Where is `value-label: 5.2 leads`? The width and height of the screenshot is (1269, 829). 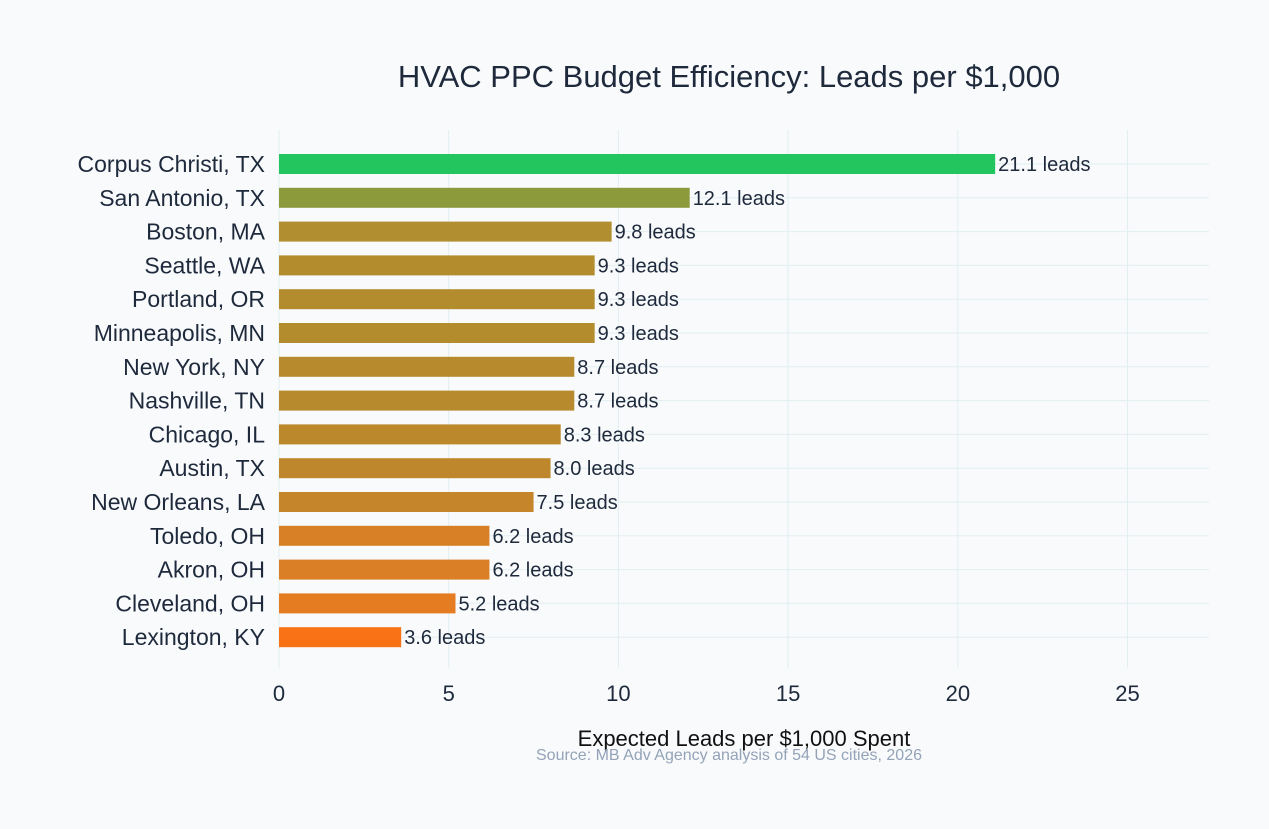 value-label: 5.2 leads is located at coordinates (498, 604).